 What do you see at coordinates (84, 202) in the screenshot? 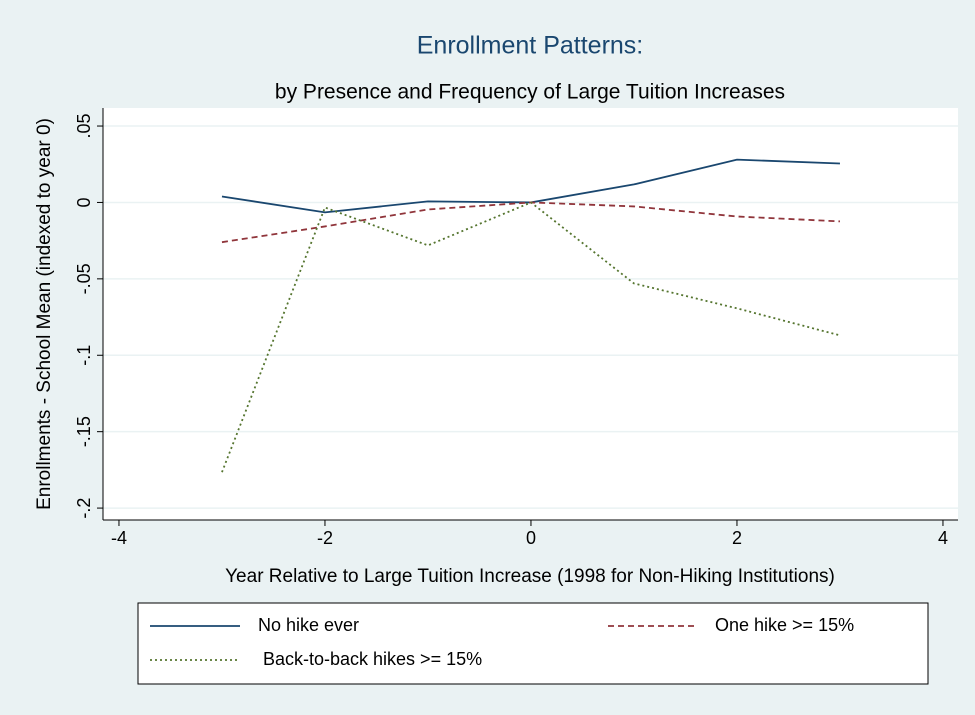
I see `y-tick-label: 0` at bounding box center [84, 202].